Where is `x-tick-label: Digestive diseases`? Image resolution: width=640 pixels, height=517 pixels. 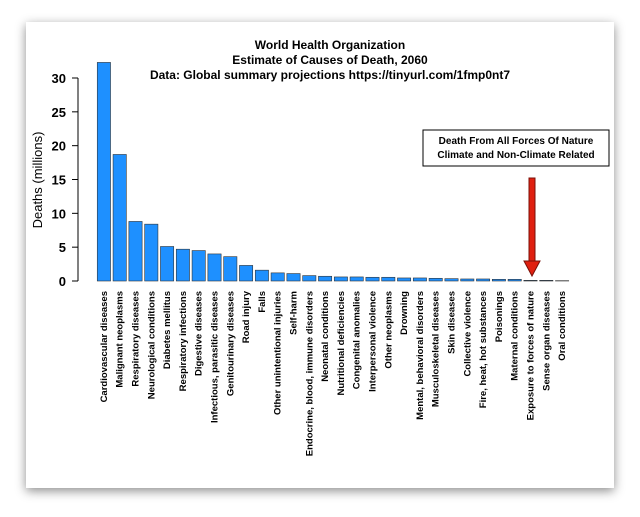
x-tick-label: Digestive diseases is located at coordinates (199, 333).